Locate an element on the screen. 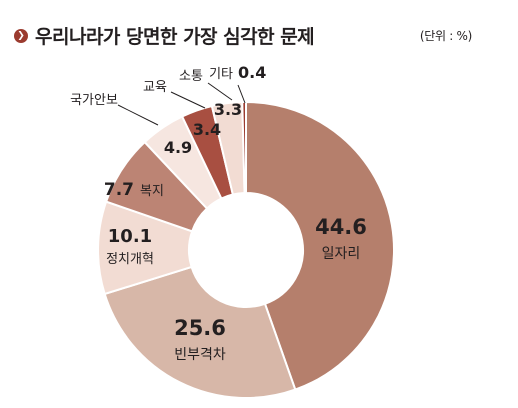 This screenshot has height=408, width=518. category-label-slice-3: 정치개혁 is located at coordinates (130, 259).